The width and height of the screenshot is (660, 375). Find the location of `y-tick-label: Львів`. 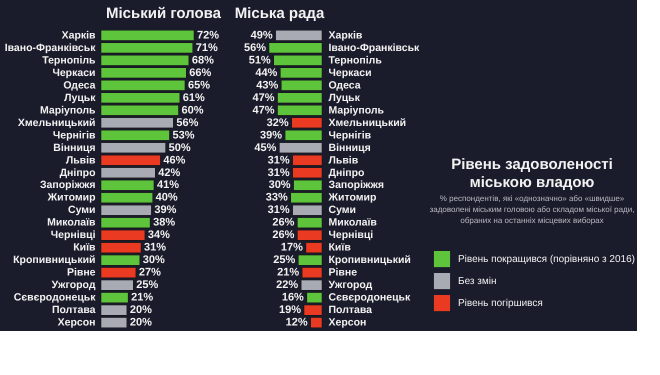

y-tick-label: Львів is located at coordinates (343, 160).